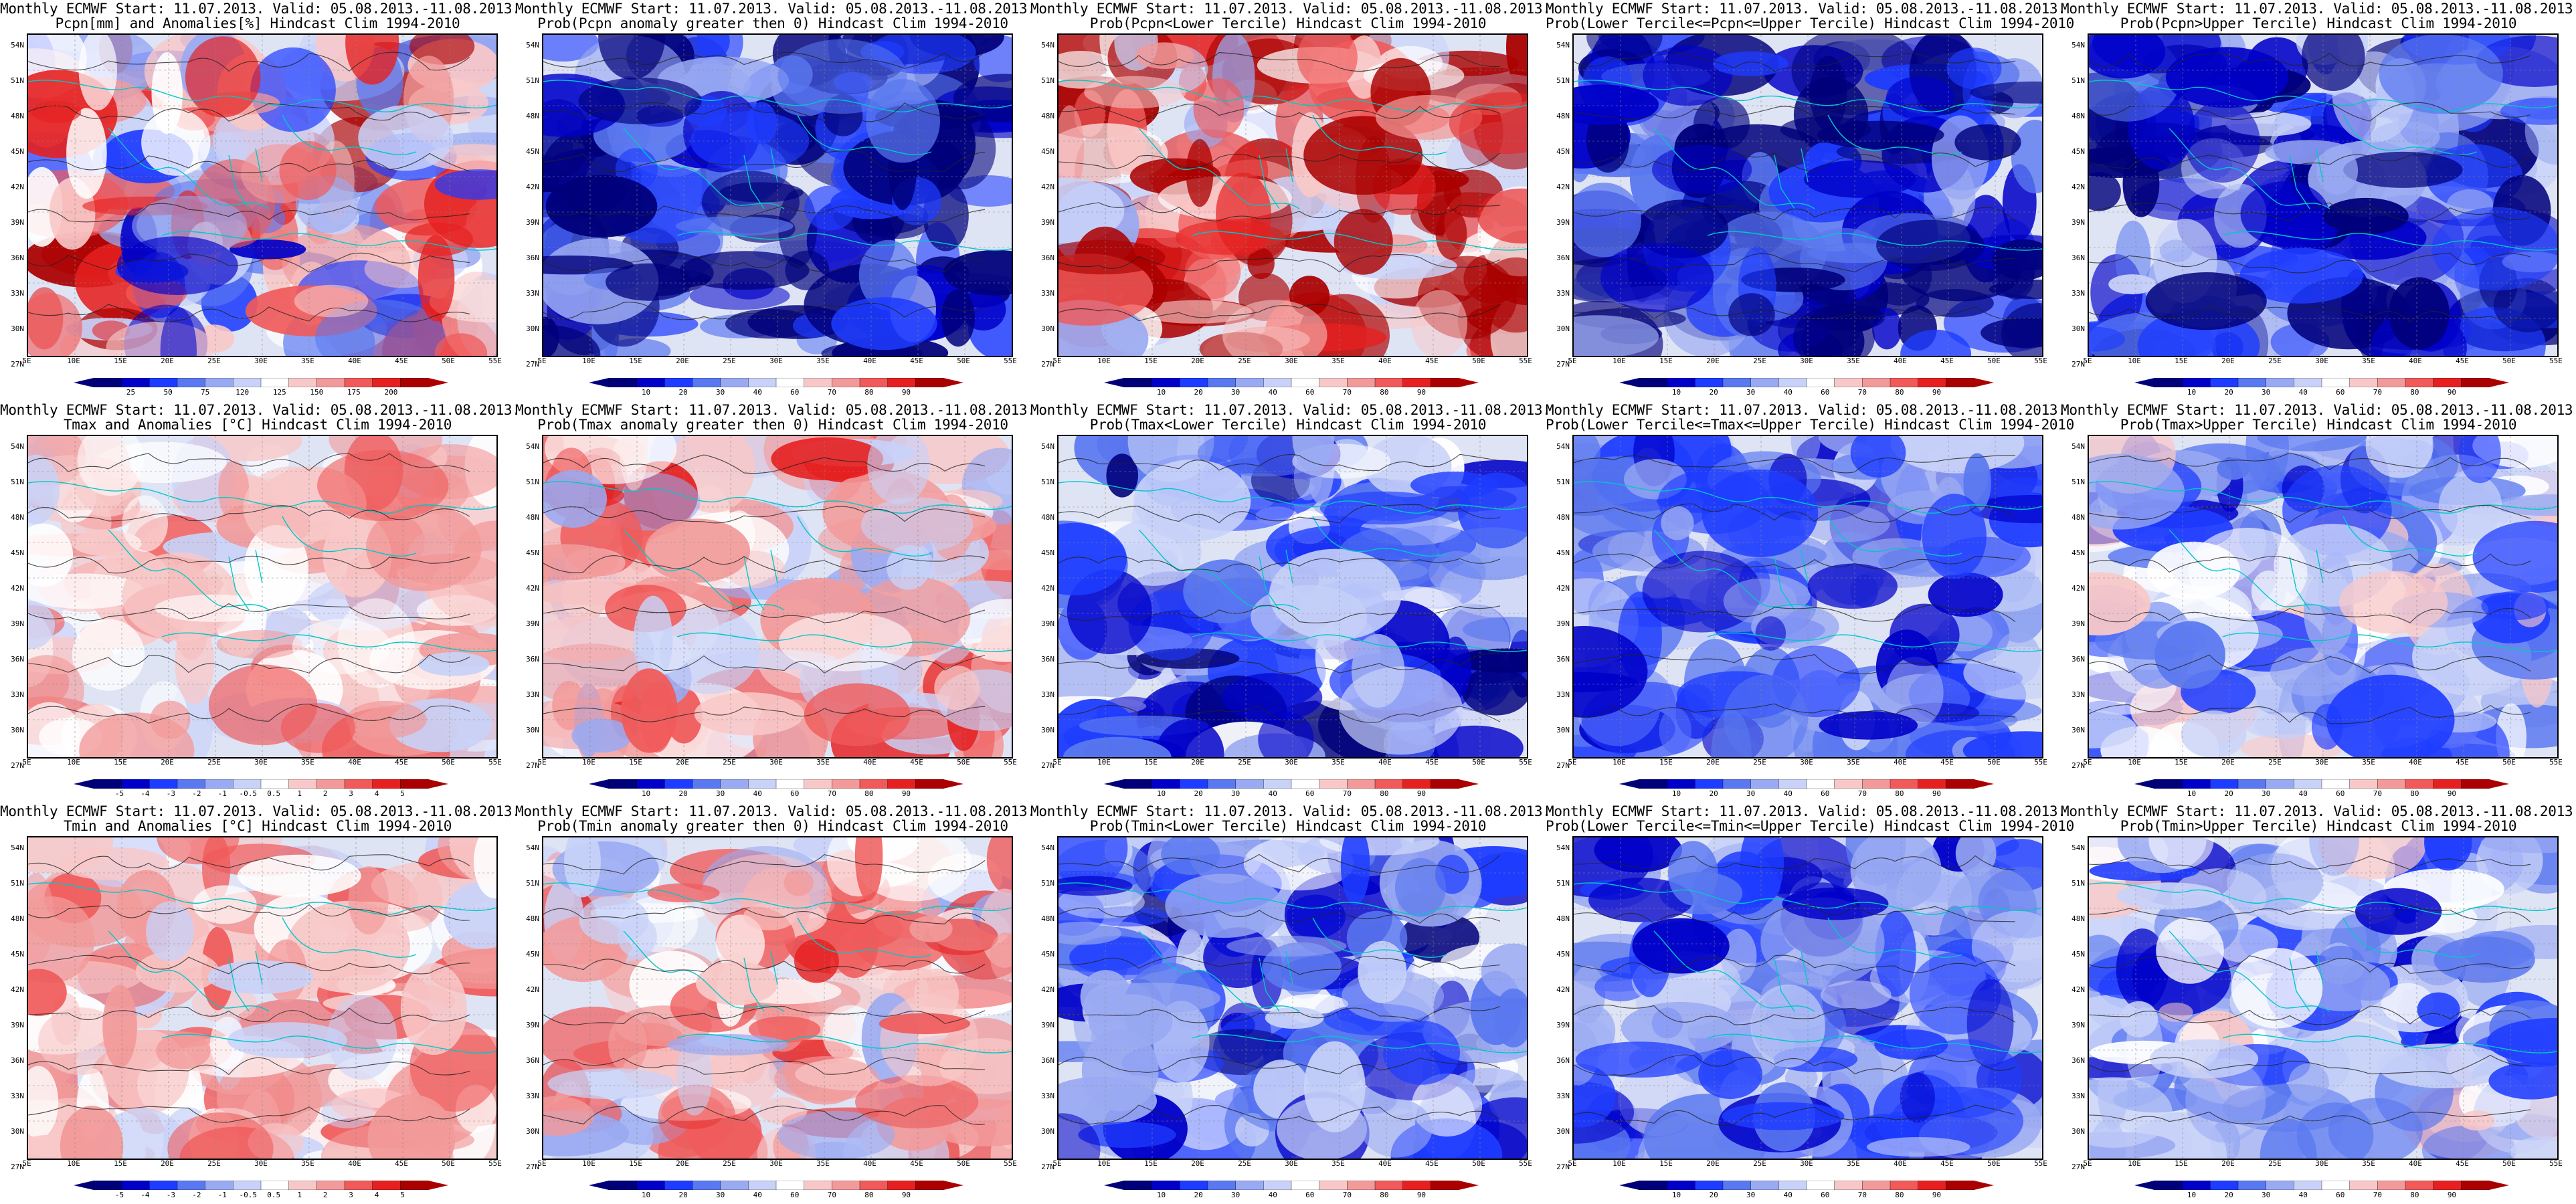 Image resolution: width=2576 pixels, height=1204 pixels. What do you see at coordinates (1900, 1163) in the screenshot?
I see `lon-tick-label: 40E` at bounding box center [1900, 1163].